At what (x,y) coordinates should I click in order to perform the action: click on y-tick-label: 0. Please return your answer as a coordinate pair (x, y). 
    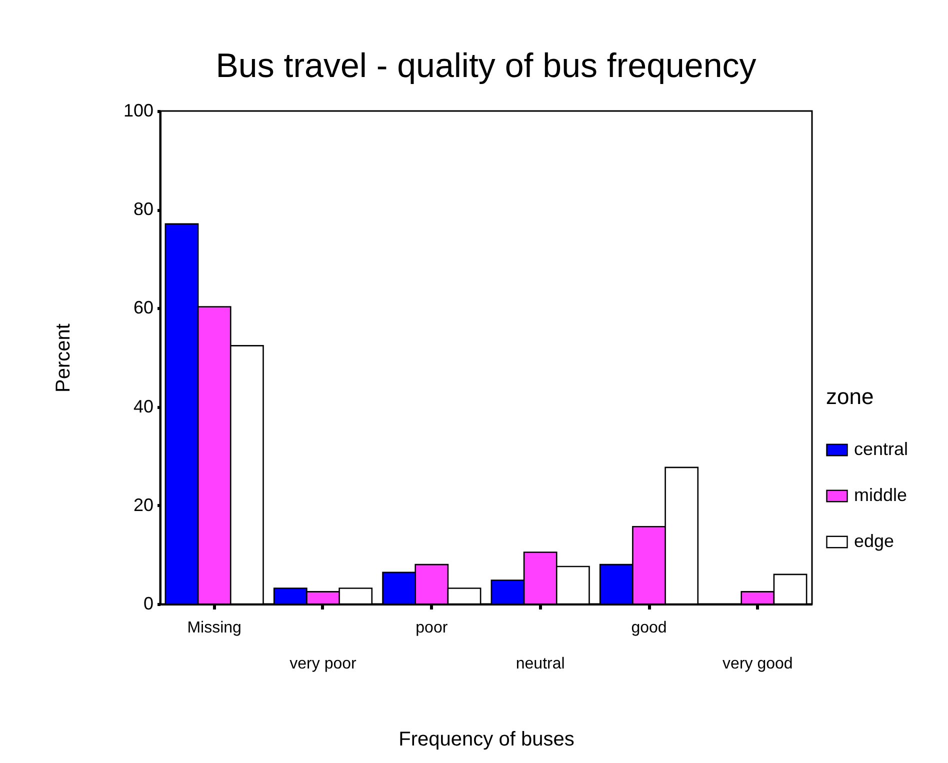
    Looking at the image, I should click on (148, 604).